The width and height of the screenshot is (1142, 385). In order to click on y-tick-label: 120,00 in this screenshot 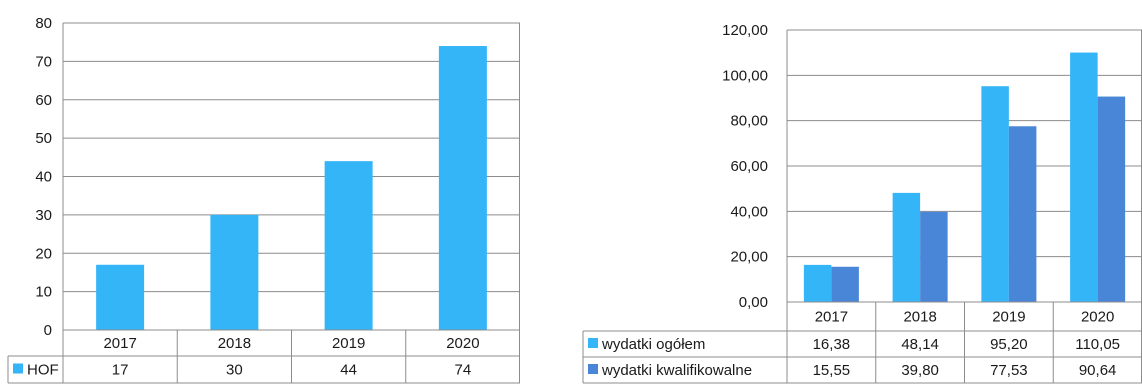, I will do `click(745, 30)`.